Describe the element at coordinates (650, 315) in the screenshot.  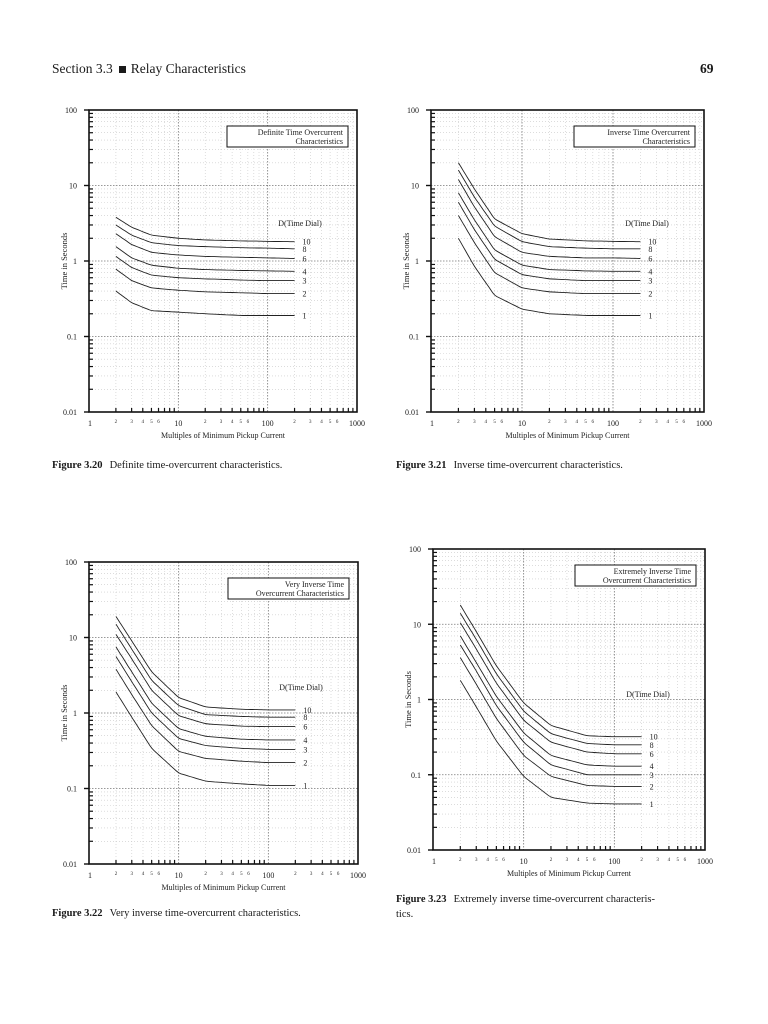
I see `curve-label: 1` at that location.